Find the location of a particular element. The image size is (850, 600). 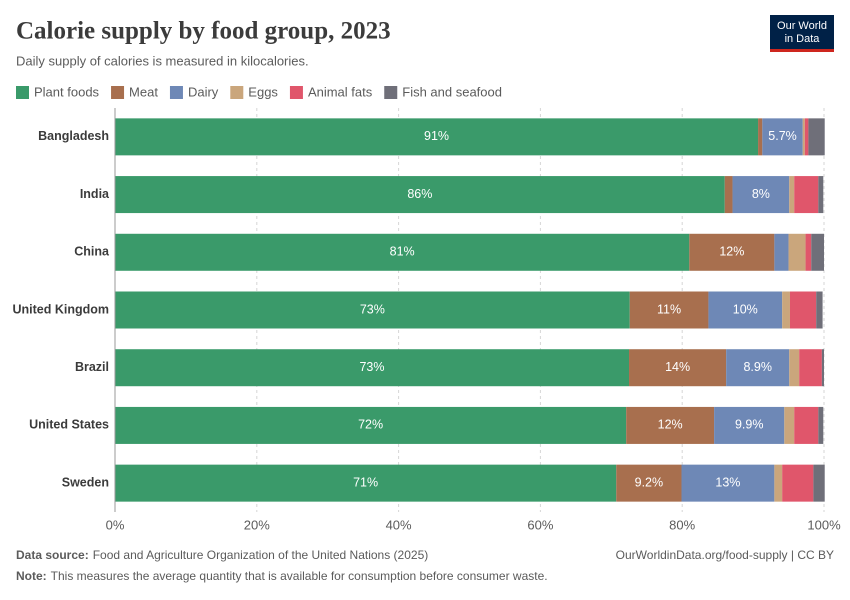

x-tick-label: 20% is located at coordinates (257, 524).